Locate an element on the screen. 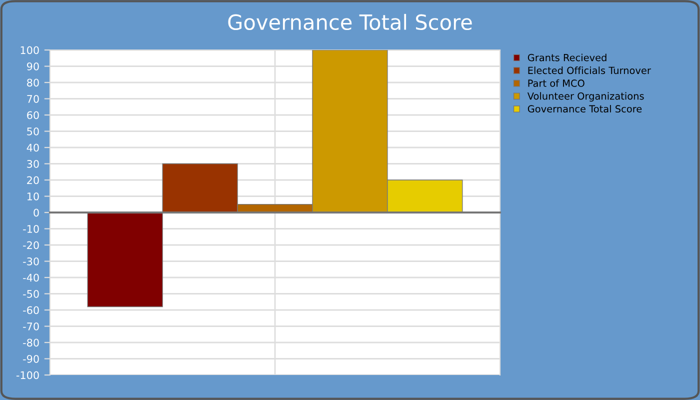 Image resolution: width=700 pixels, height=400 pixels. y-tick-label: 50 is located at coordinates (33, 131).